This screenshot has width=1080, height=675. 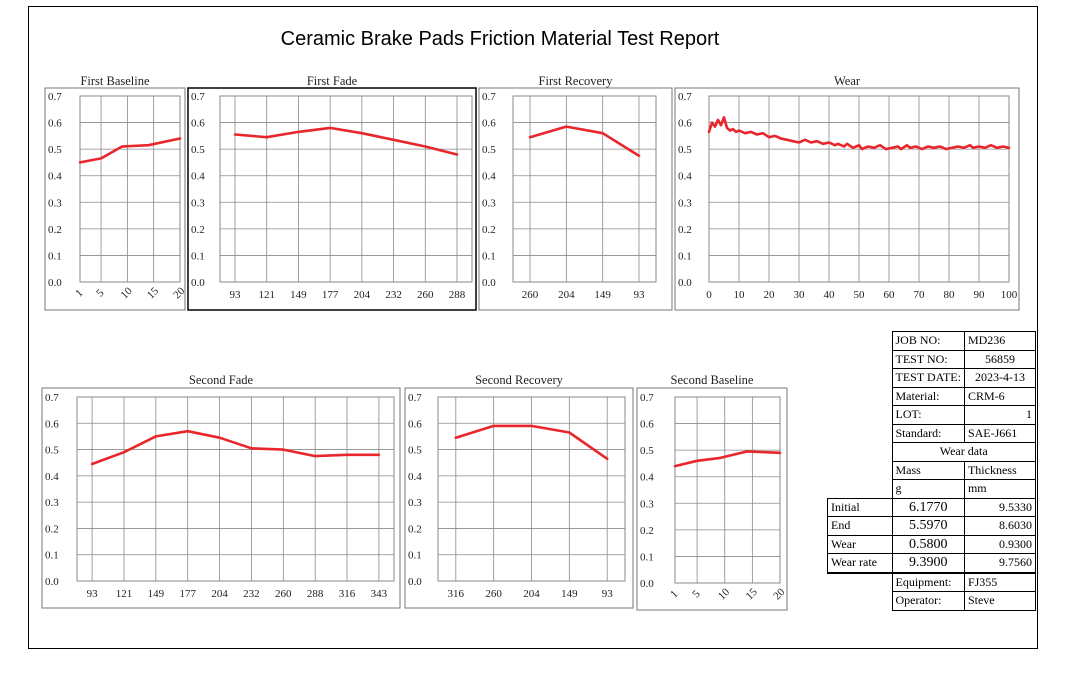 I want to click on chart-title: Second Baseline, so click(x=712, y=380).